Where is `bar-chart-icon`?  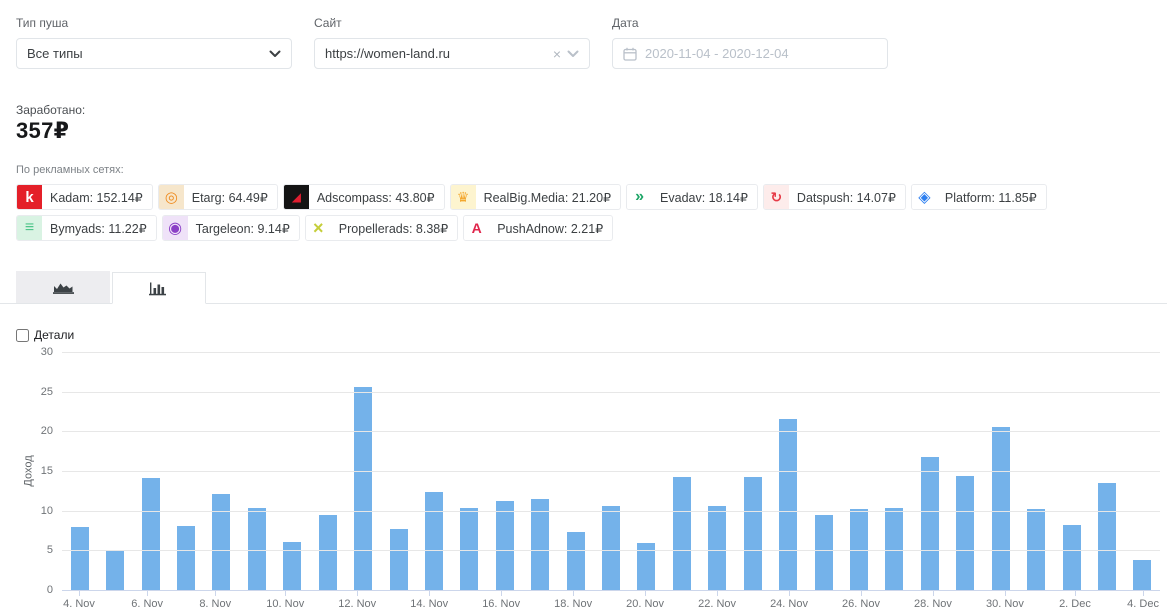 bar-chart-icon is located at coordinates (157, 288).